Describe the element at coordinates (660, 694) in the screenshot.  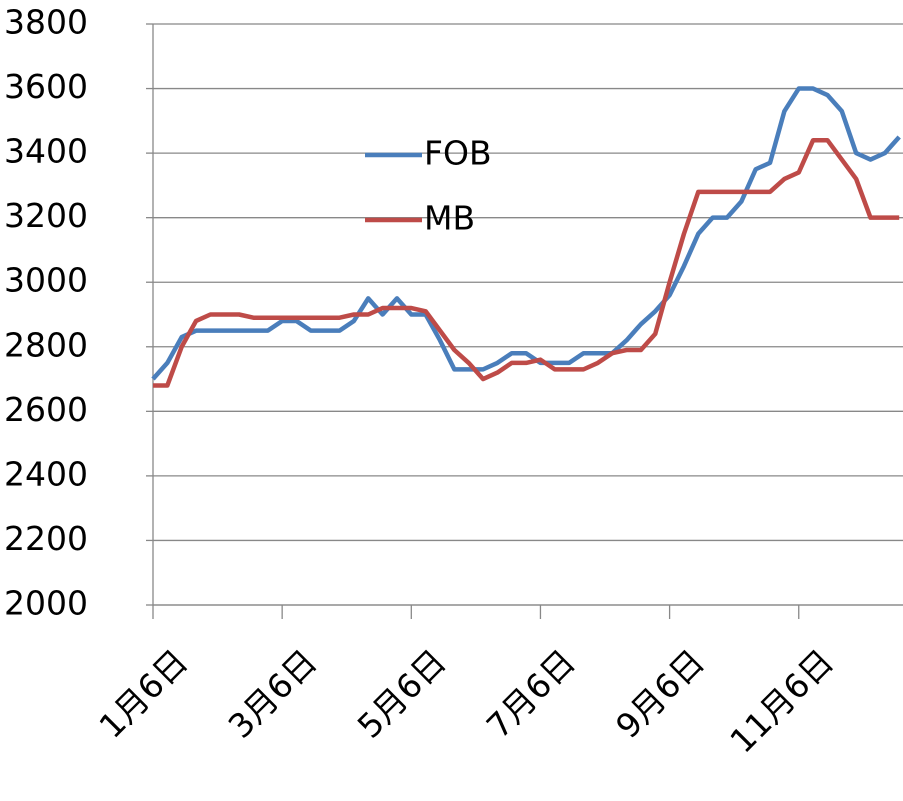
I see `x-tick-label: 9月6日` at that location.